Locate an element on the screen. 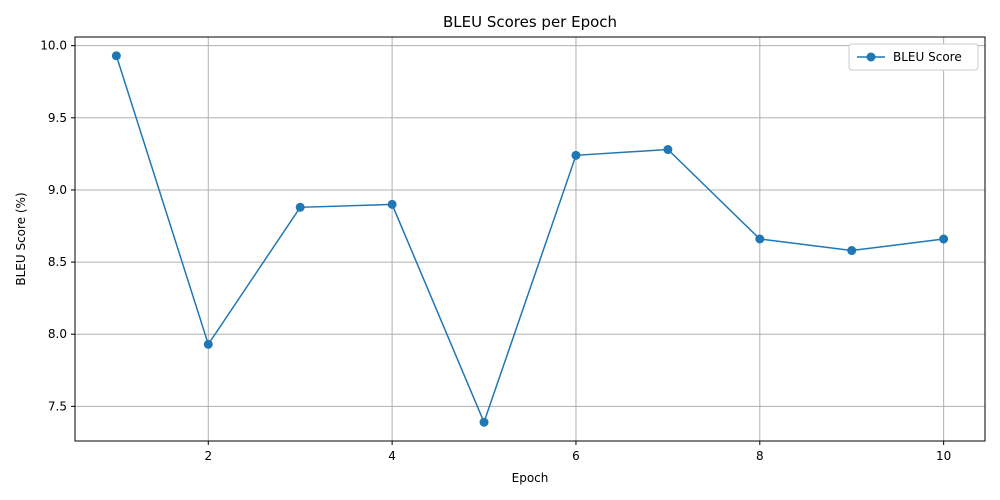 This screenshot has width=1000, height=500. x-tick-label: 2 is located at coordinates (208, 456).